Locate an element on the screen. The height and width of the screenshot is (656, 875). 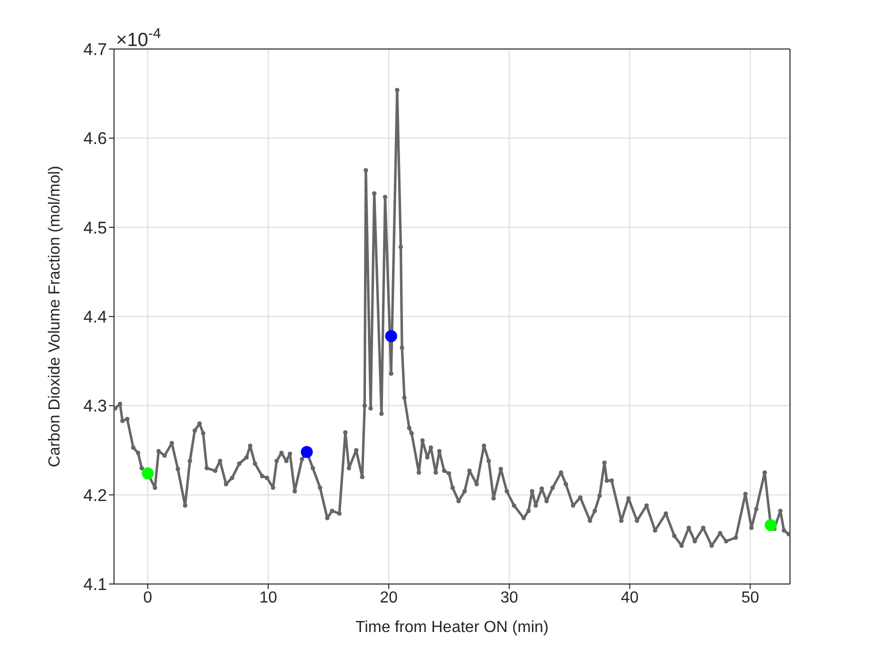
y-tick-label: 4.7 is located at coordinates (95, 50).